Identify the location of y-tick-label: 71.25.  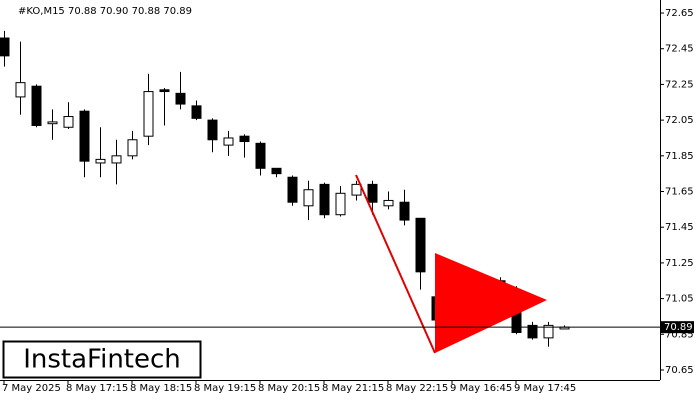
(679, 263).